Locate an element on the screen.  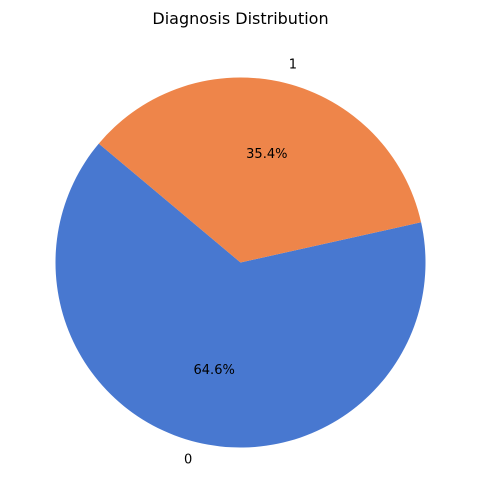
pie-pct-label-0: 64.6% is located at coordinates (214, 370).